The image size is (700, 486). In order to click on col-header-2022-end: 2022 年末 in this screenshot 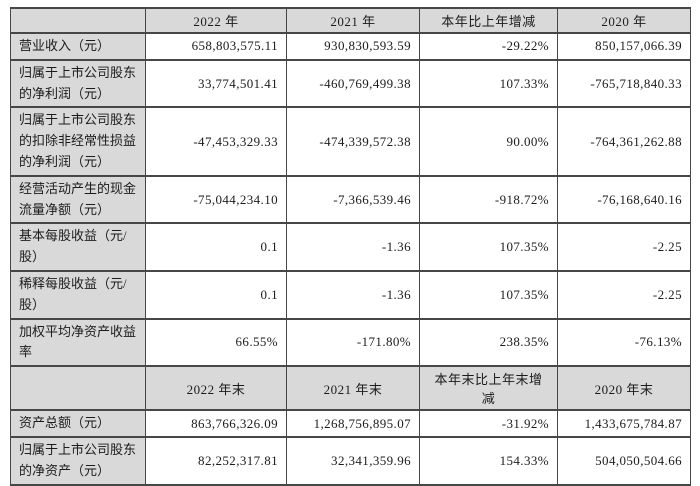, I will do `click(216, 388)`.